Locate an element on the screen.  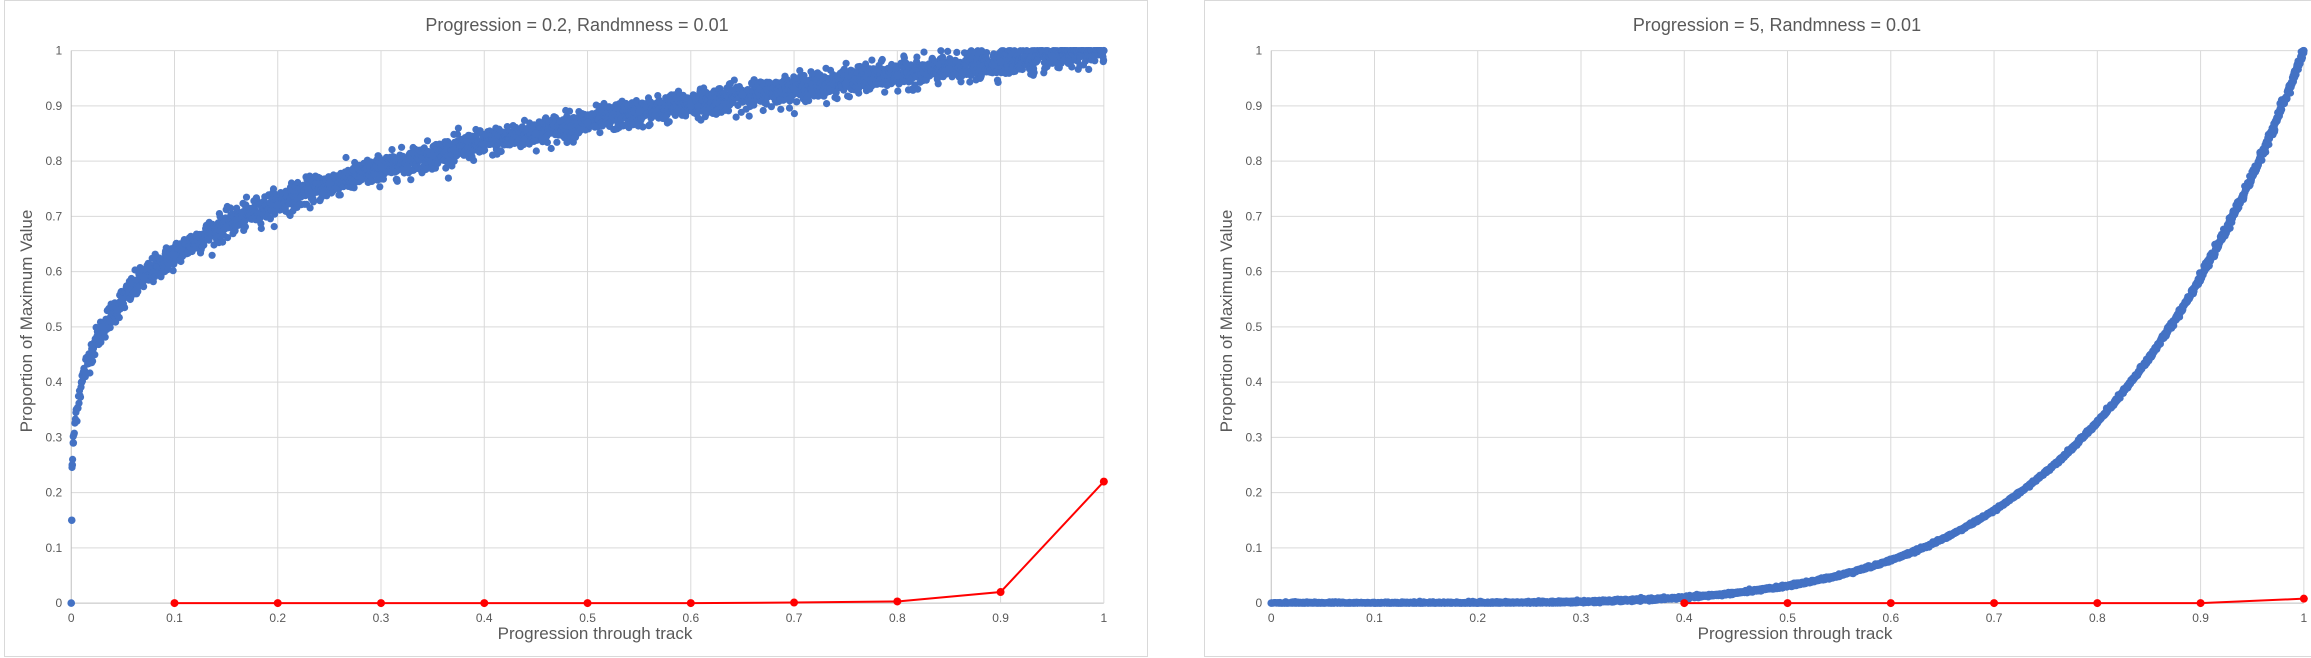
y-tick-label: 0.5 is located at coordinates (54, 327).